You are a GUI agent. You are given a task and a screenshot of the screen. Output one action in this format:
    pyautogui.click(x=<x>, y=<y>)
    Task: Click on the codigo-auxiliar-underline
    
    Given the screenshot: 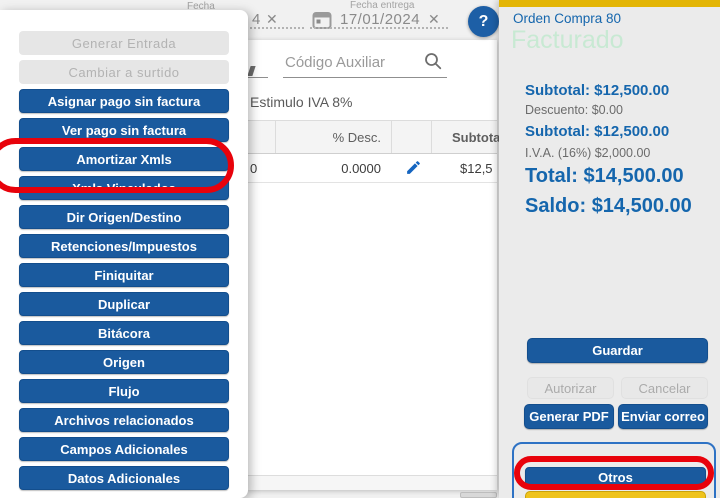 What is the action you would take?
    pyautogui.click(x=365, y=77)
    